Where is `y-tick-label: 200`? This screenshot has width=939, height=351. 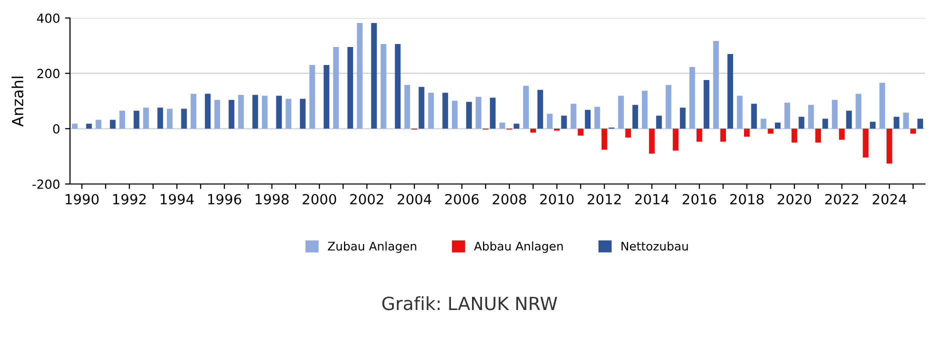 y-tick-label: 200 is located at coordinates (48, 73).